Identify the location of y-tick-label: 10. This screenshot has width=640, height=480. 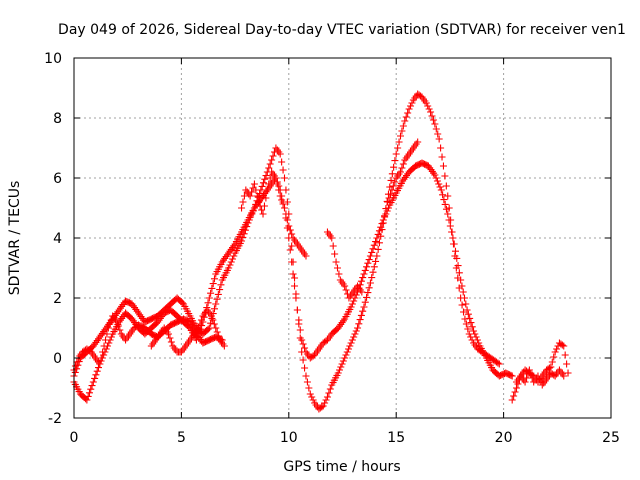
(53, 59).